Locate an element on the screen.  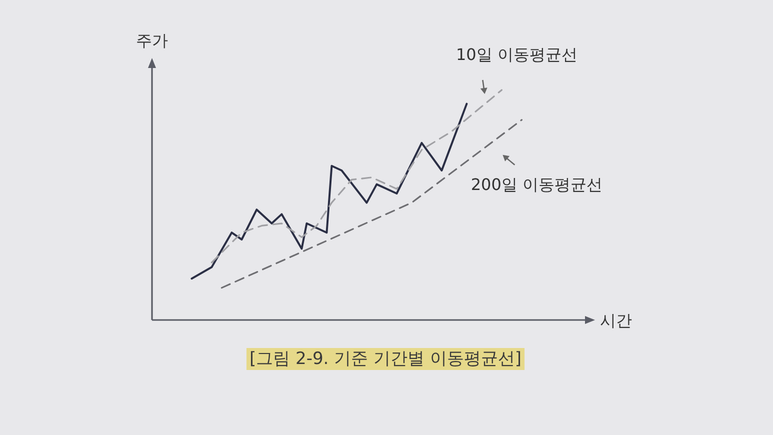
x-axis-title: 시간 is located at coordinates (616, 320).